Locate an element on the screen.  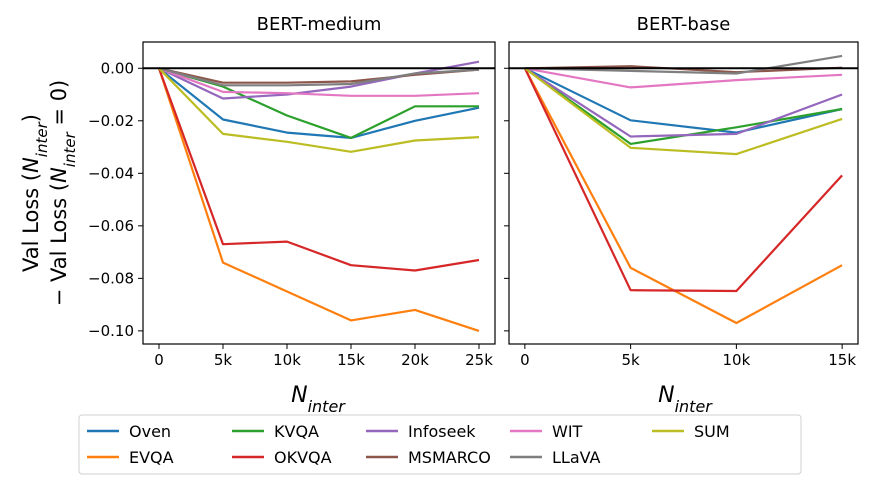
legend-label: OKVQA is located at coordinates (303, 457).